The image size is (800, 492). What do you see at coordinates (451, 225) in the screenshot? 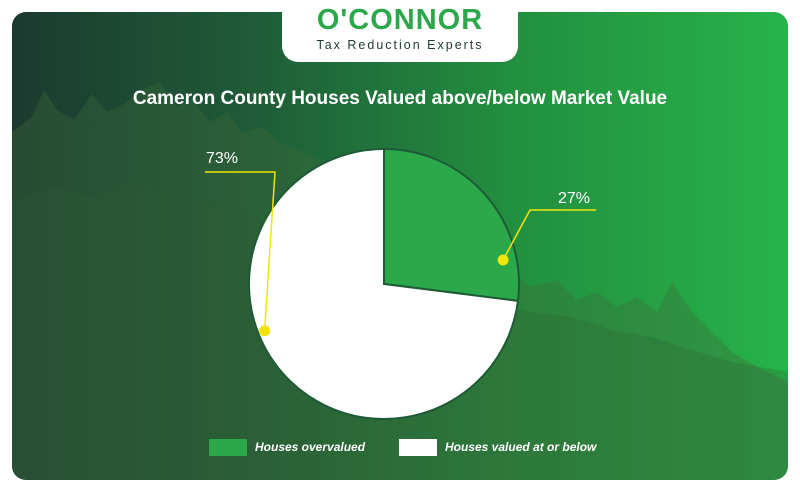
I see `pie-slice-overvalued` at bounding box center [451, 225].